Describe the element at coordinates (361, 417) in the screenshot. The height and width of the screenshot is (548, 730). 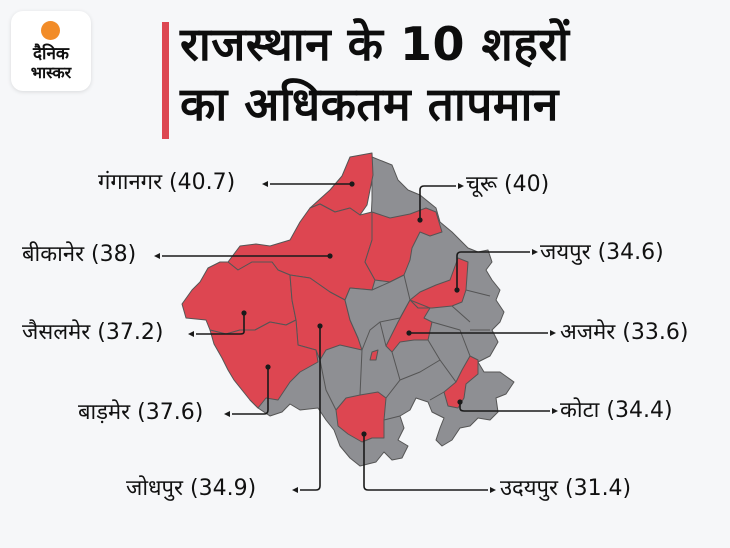
I see `district-udaipur` at that location.